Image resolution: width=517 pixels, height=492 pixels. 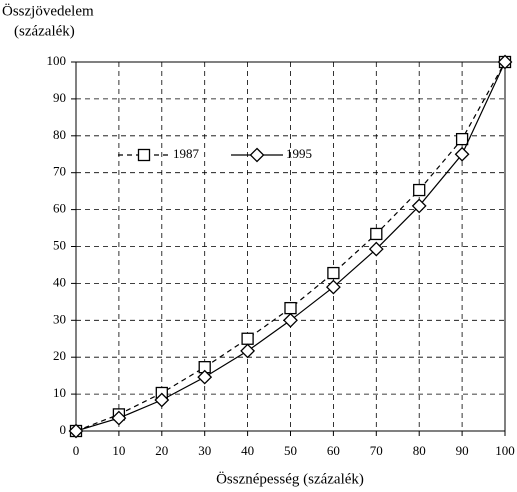 I want to click on y-tick-label: 10, so click(x=59, y=392).